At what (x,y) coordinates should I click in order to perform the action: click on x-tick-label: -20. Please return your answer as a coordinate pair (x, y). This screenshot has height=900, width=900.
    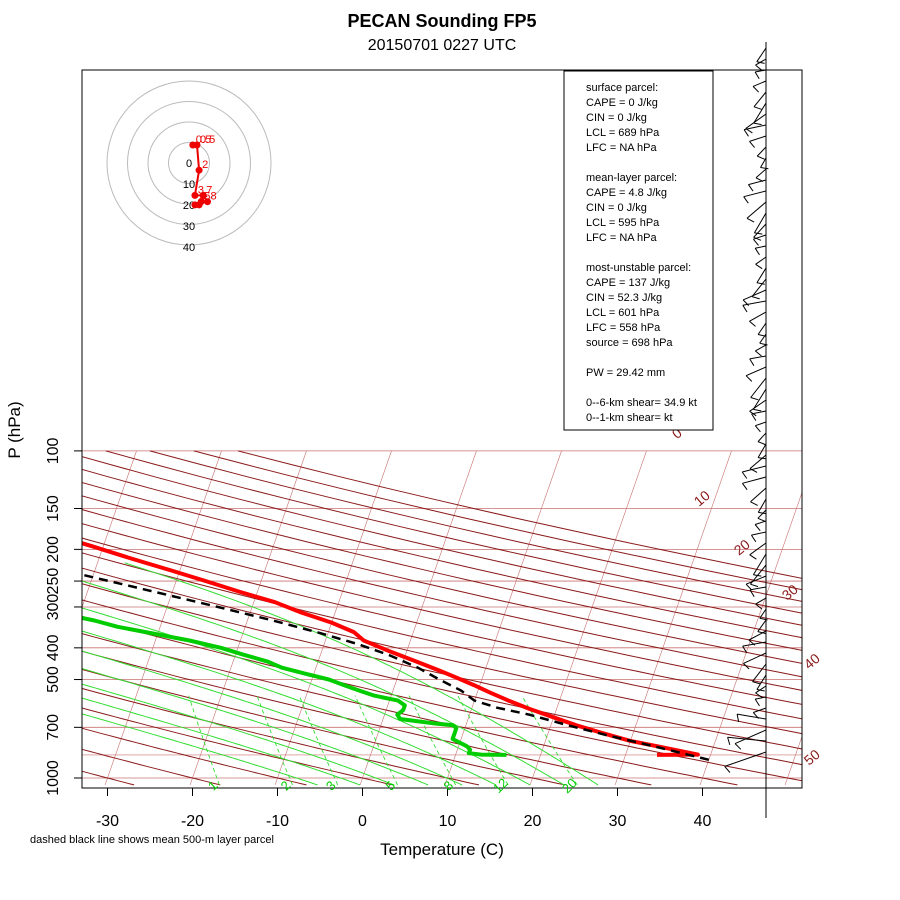
    Looking at the image, I should click on (192, 821).